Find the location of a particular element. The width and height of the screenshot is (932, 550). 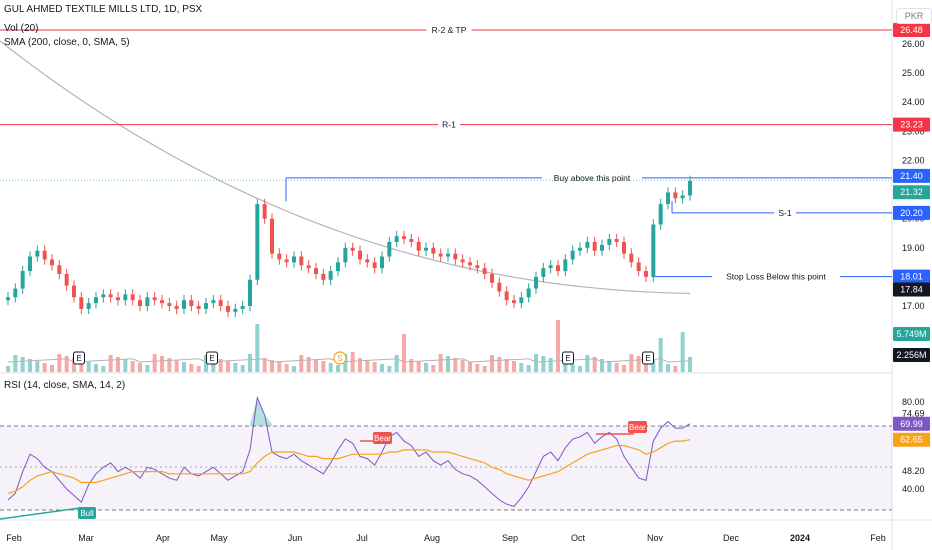

dividend-marker-label: S is located at coordinates (339, 358).